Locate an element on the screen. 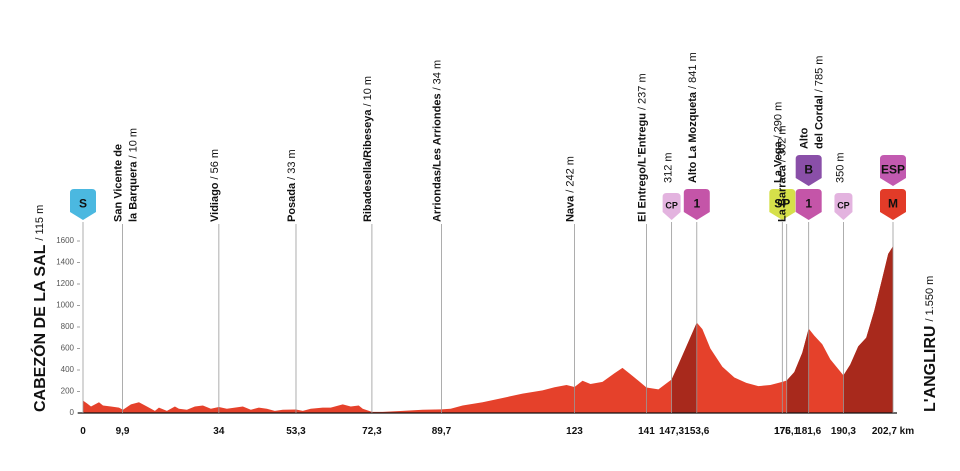 This screenshot has width=960, height=471. x-tick-label: 34 is located at coordinates (219, 431).